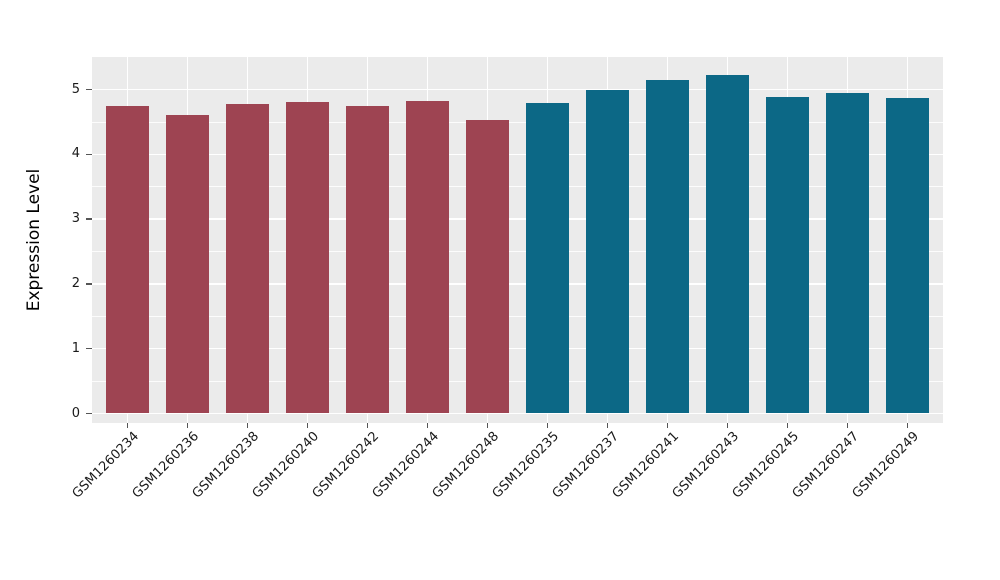 The height and width of the screenshot is (580, 1000). What do you see at coordinates (75, 413) in the screenshot?
I see `y-tick-label: 0` at bounding box center [75, 413].